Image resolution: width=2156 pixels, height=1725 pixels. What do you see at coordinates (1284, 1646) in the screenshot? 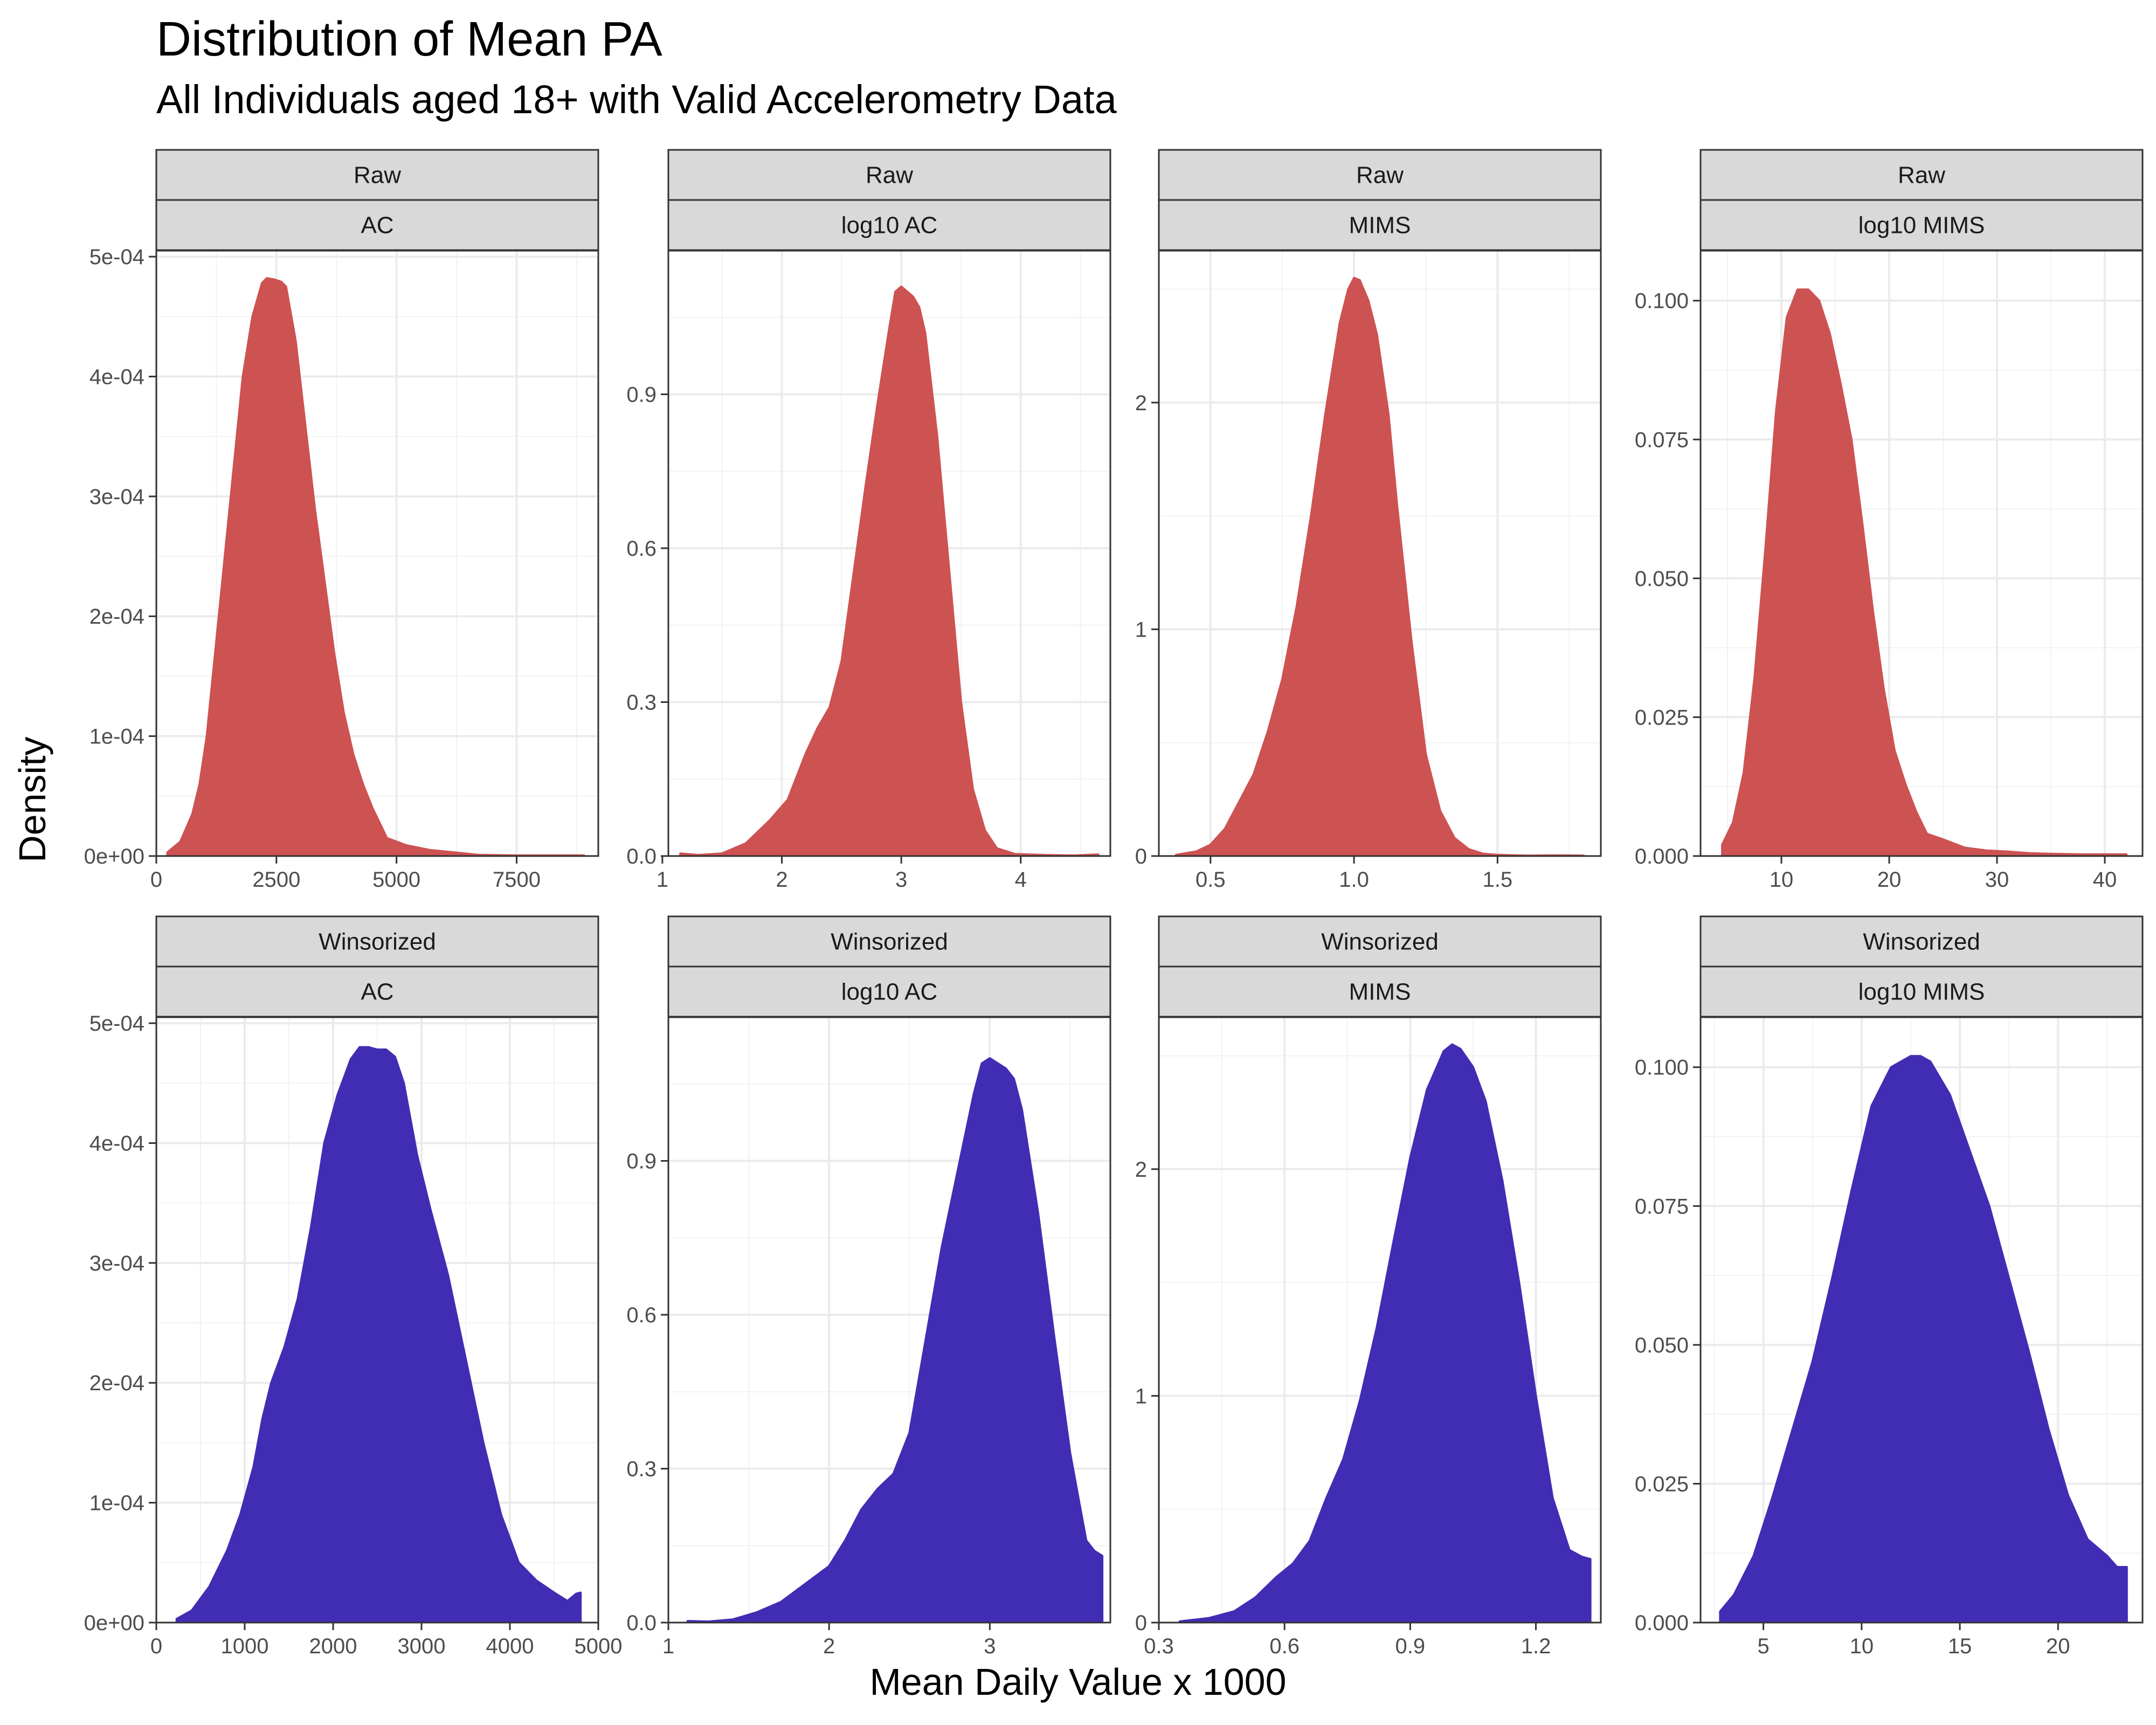
I see `x-tick-label: 0.6` at bounding box center [1284, 1646].